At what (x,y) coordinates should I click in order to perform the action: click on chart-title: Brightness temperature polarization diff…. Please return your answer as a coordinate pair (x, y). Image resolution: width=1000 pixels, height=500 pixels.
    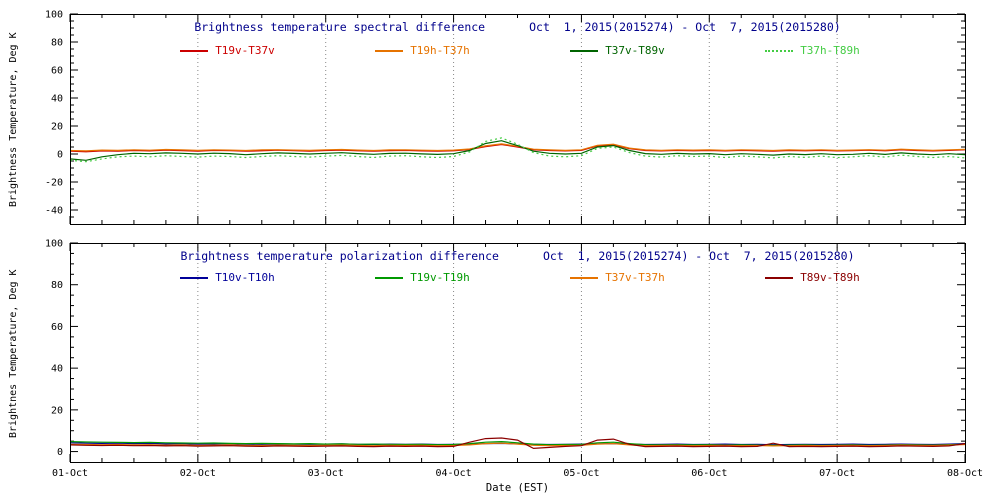
    Looking at the image, I should click on (339, 256).